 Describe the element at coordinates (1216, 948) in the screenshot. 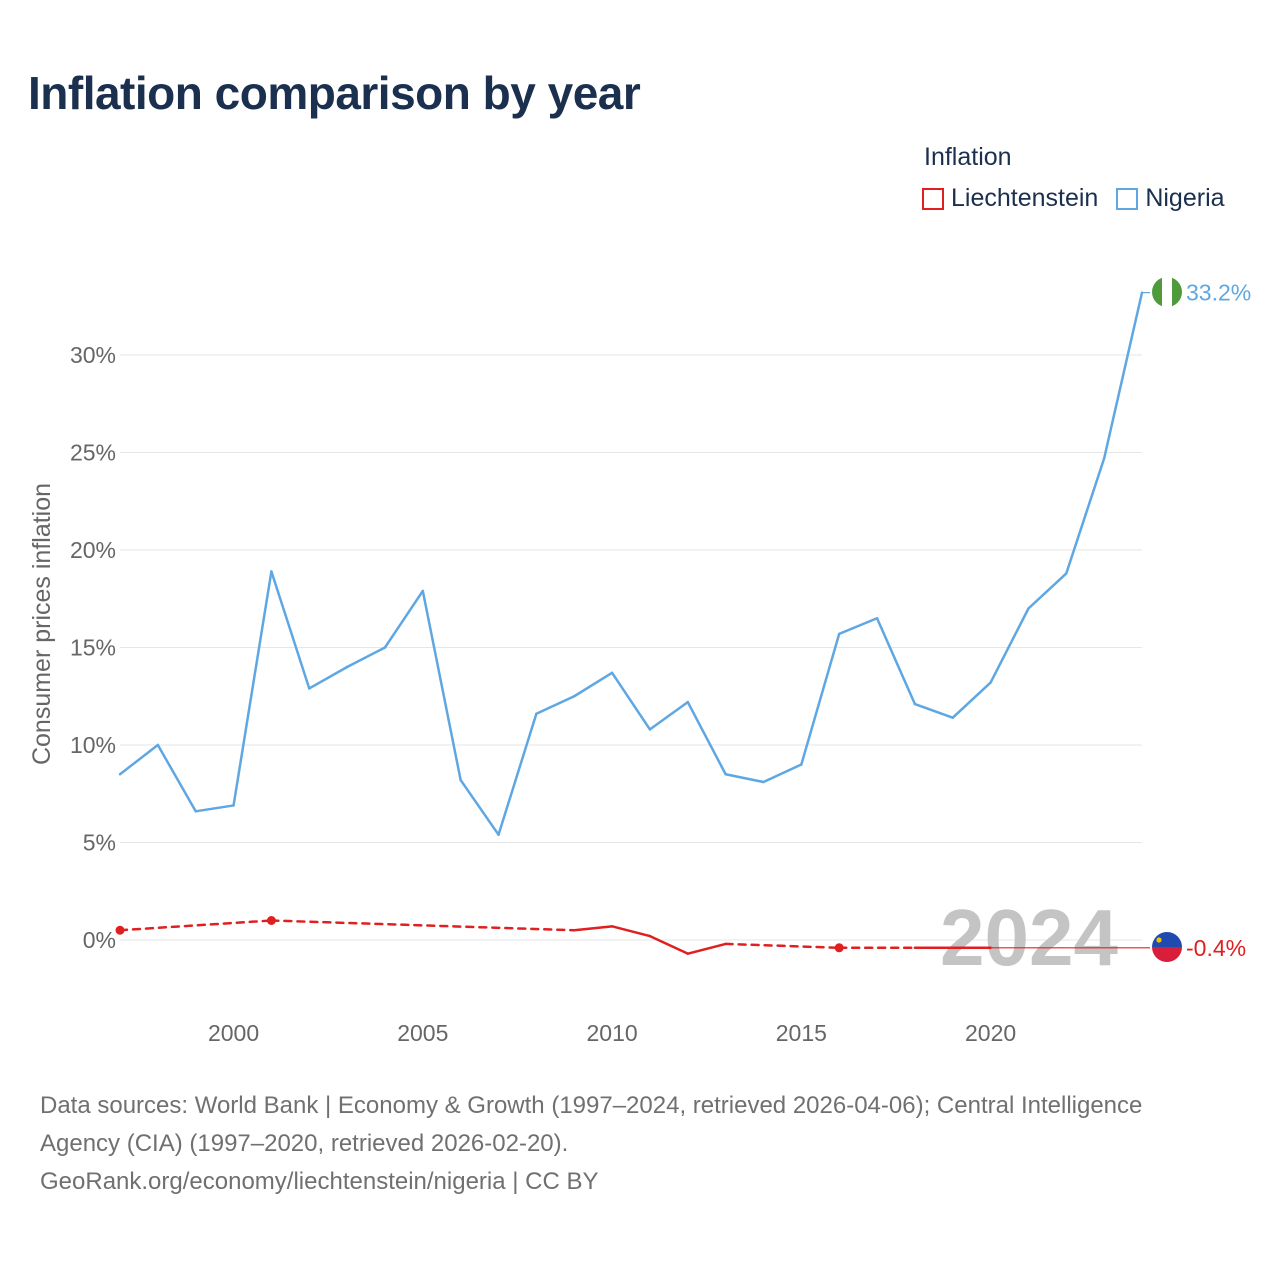

I see `end-label-liechtenstein: -0.4%` at that location.